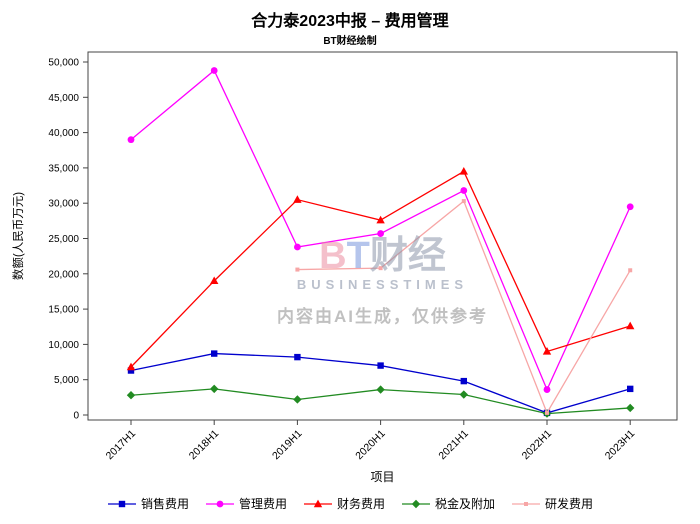 Image resolution: width=700 pixels, height=524 pixels. Describe the element at coordinates (350, 41) in the screenshot. I see `chart-subtitle: BT财经绘制` at that location.